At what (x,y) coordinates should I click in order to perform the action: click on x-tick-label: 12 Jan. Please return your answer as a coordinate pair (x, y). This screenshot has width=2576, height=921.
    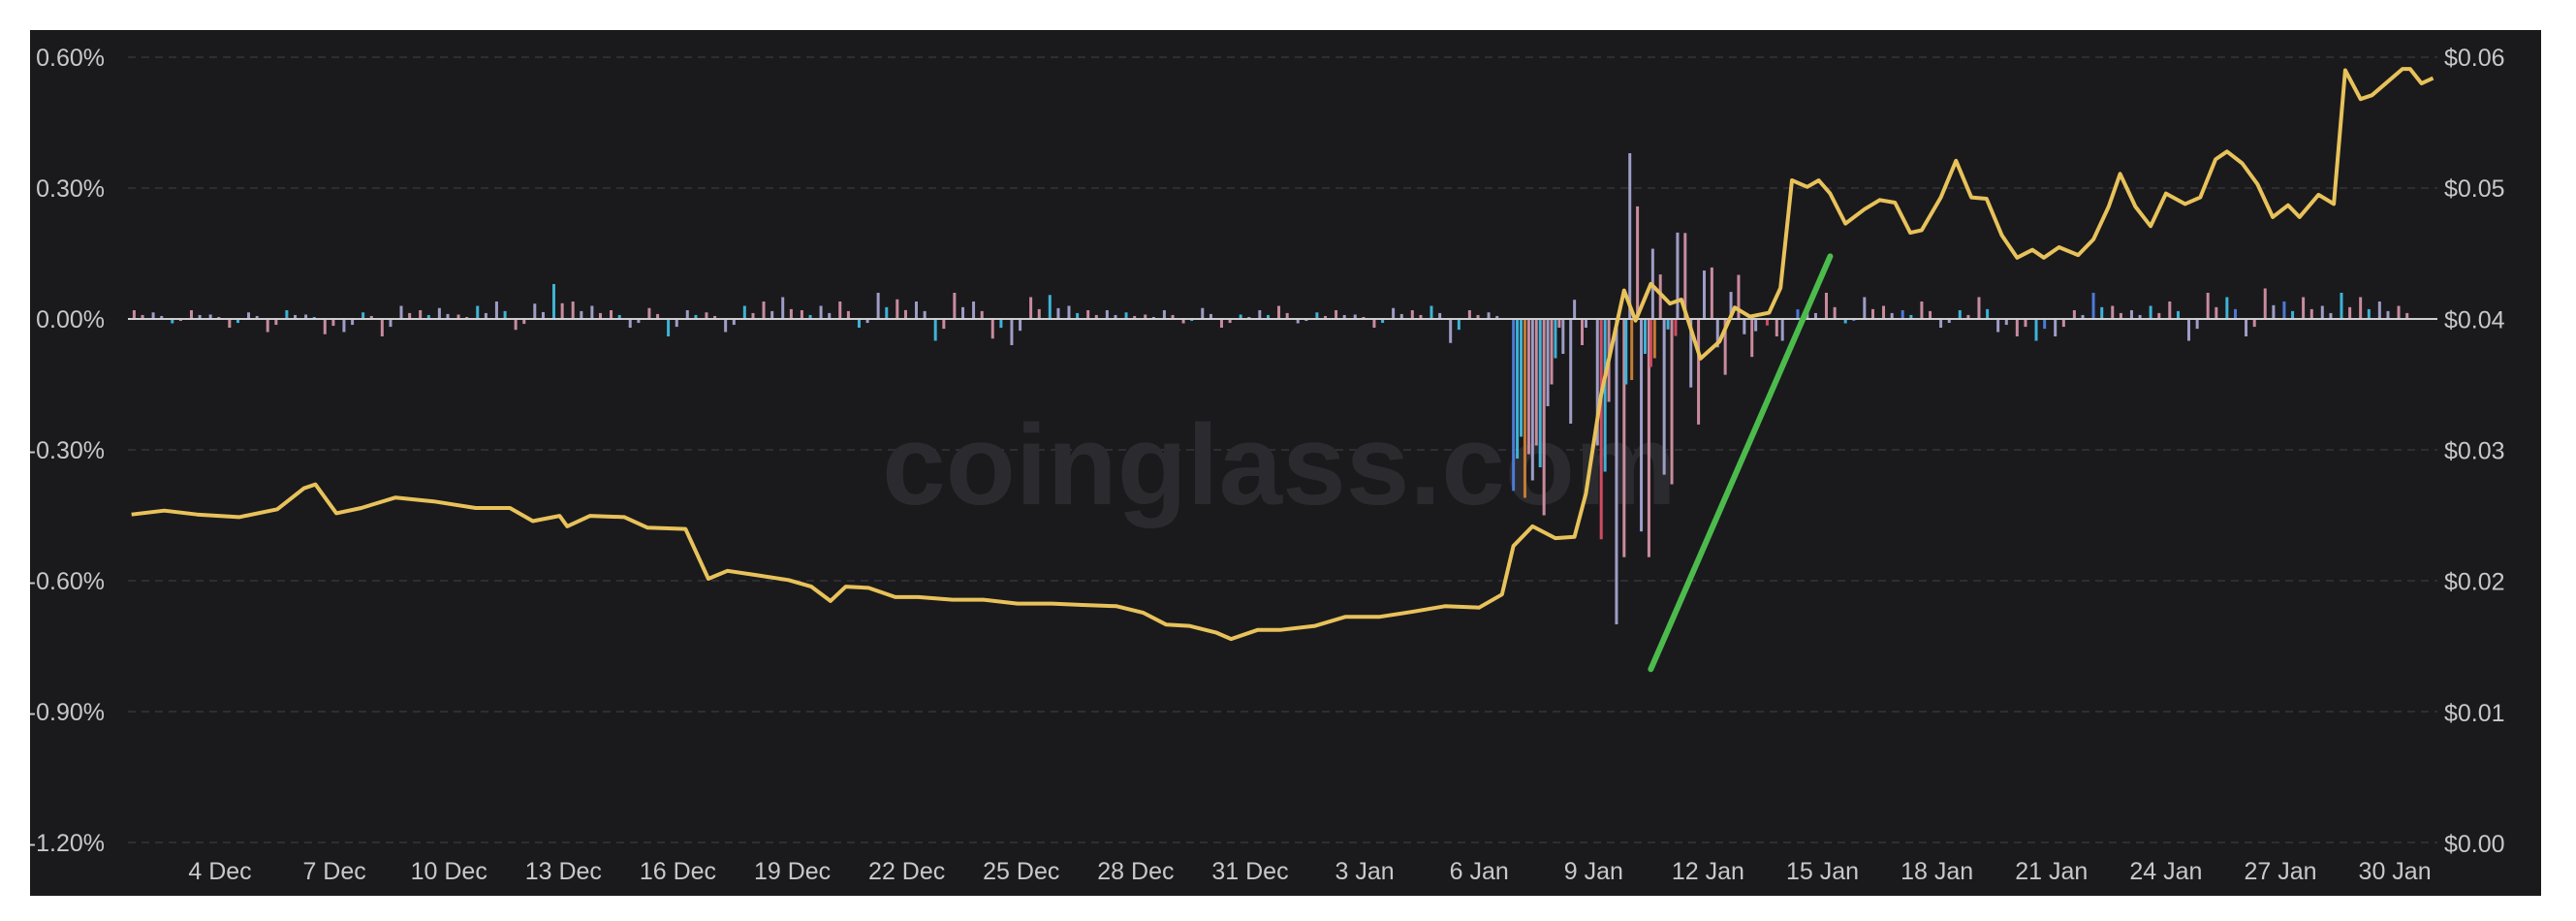
    Looking at the image, I should click on (1708, 871).